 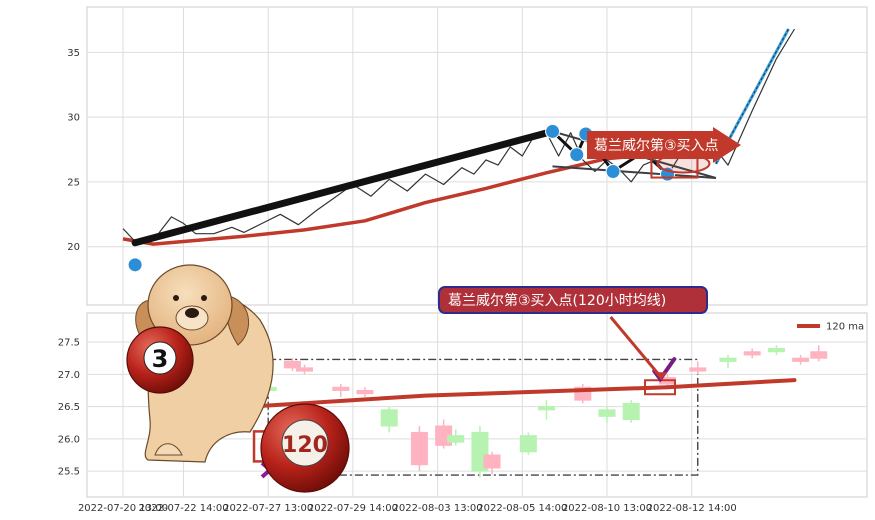 I want to click on top-y-tick-label: 20, so click(x=73, y=247).